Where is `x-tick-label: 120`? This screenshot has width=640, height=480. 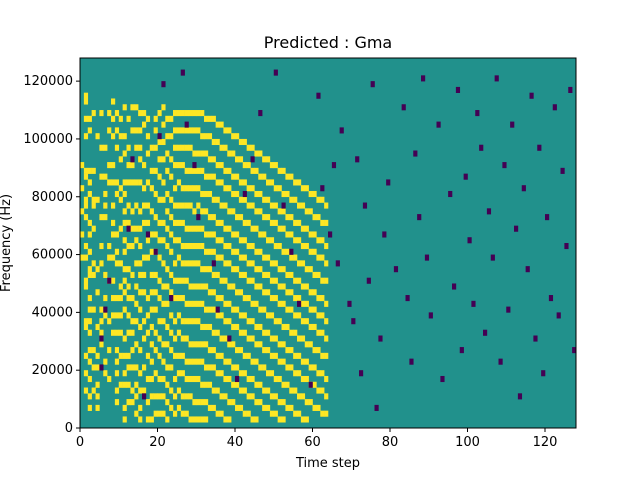
x-tick-label: 120 is located at coordinates (545, 442).